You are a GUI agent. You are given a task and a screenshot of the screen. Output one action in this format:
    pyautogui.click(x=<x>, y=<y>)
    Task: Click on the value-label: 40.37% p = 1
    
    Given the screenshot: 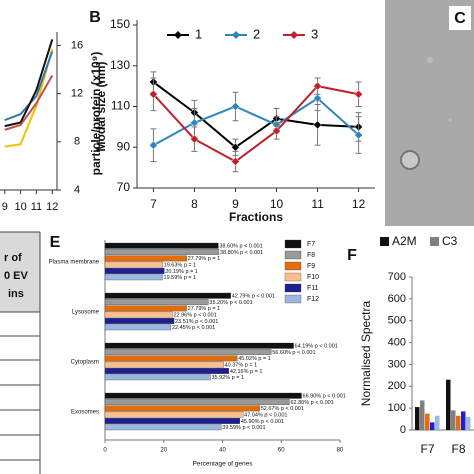 What is the action you would take?
    pyautogui.click(x=241, y=366)
    